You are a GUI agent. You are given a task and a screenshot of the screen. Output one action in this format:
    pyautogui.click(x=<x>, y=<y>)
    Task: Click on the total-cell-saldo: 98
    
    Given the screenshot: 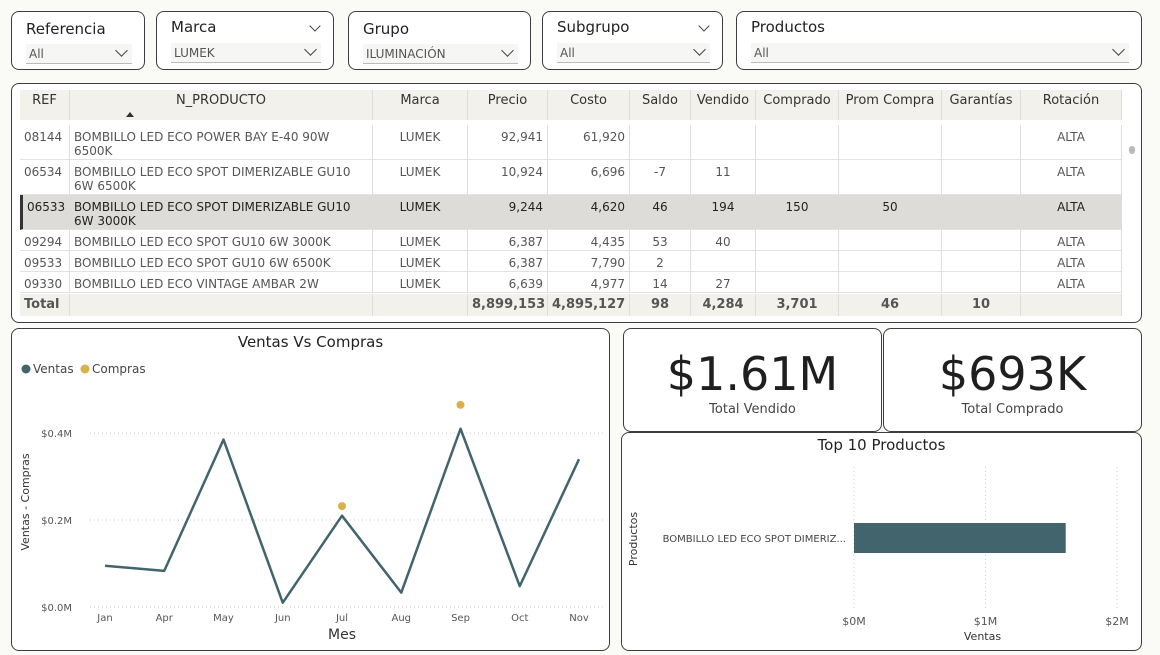 What is the action you would take?
    pyautogui.click(x=660, y=305)
    